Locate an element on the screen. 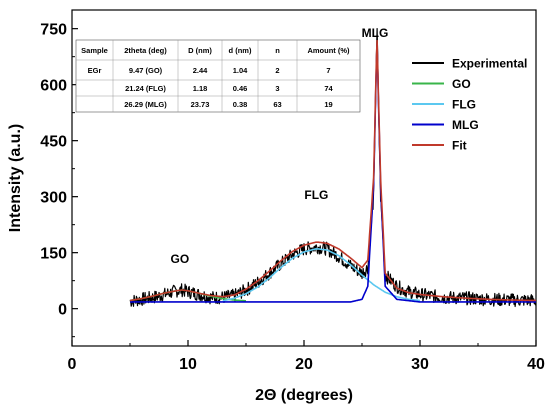 This screenshot has height=408, width=550. legend-label-flg: FLG is located at coordinates (464, 105).